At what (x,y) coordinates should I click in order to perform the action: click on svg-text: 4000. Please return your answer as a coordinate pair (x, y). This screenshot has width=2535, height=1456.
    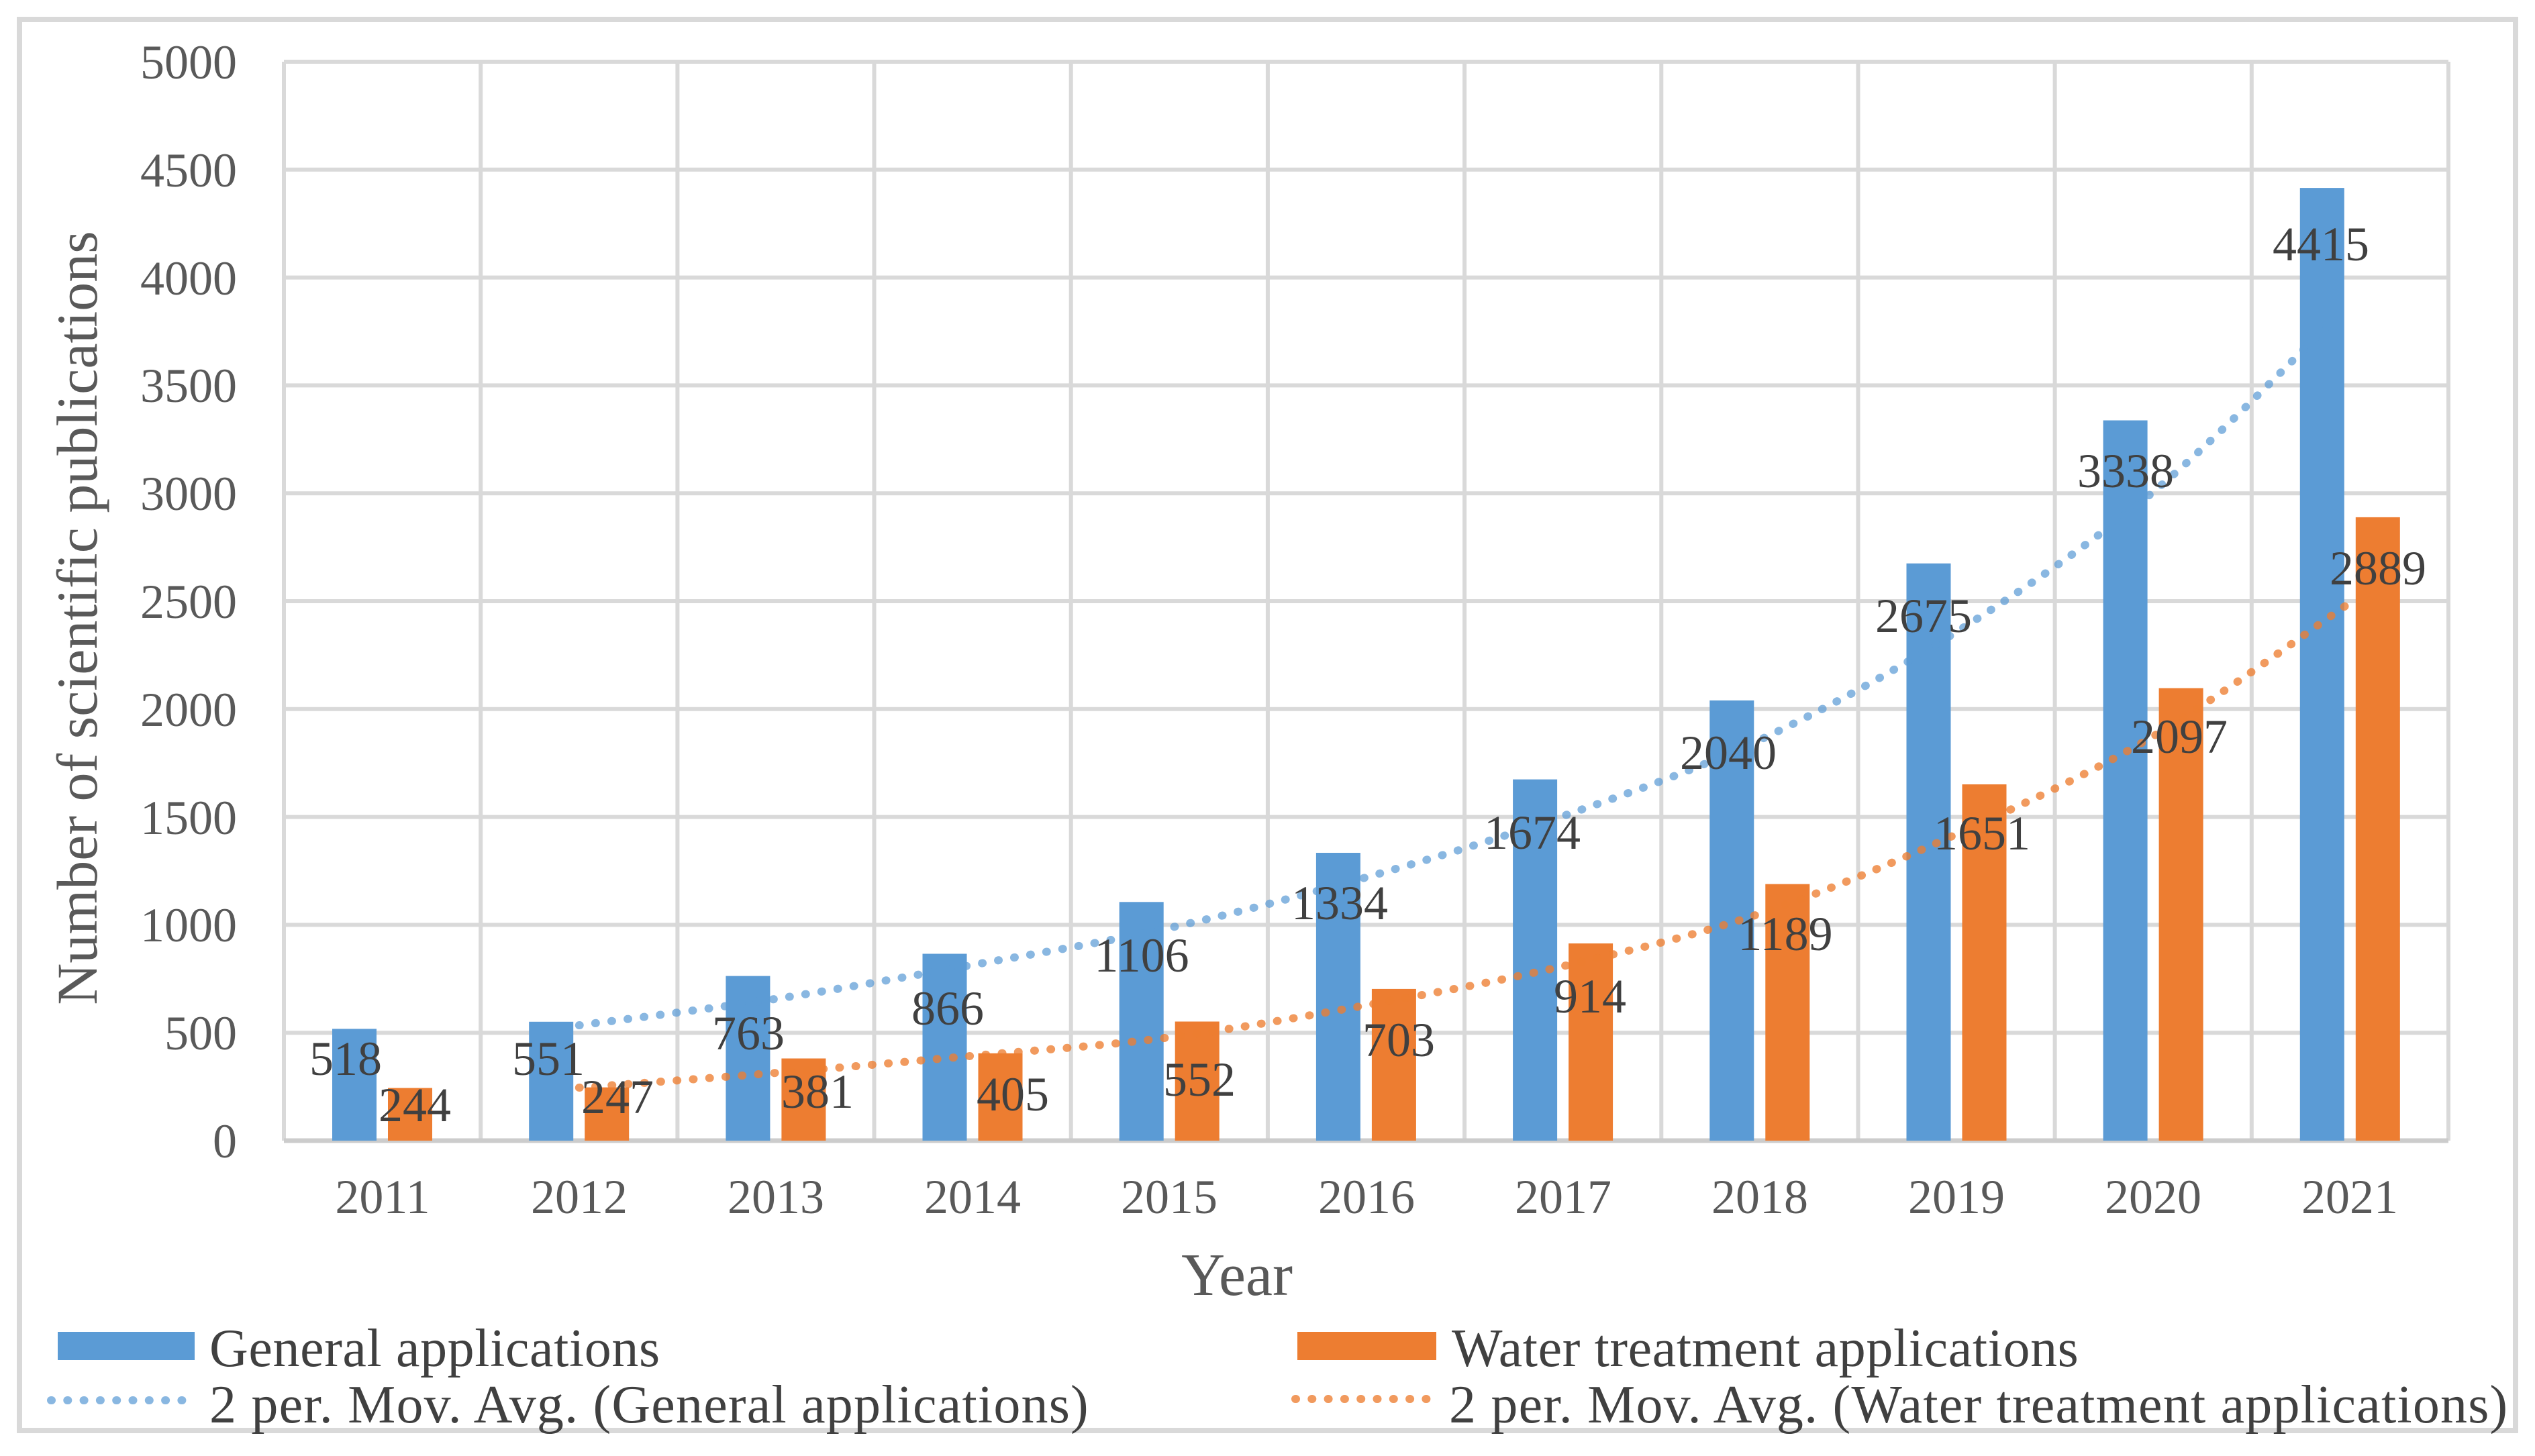
    Looking at the image, I should click on (188, 279).